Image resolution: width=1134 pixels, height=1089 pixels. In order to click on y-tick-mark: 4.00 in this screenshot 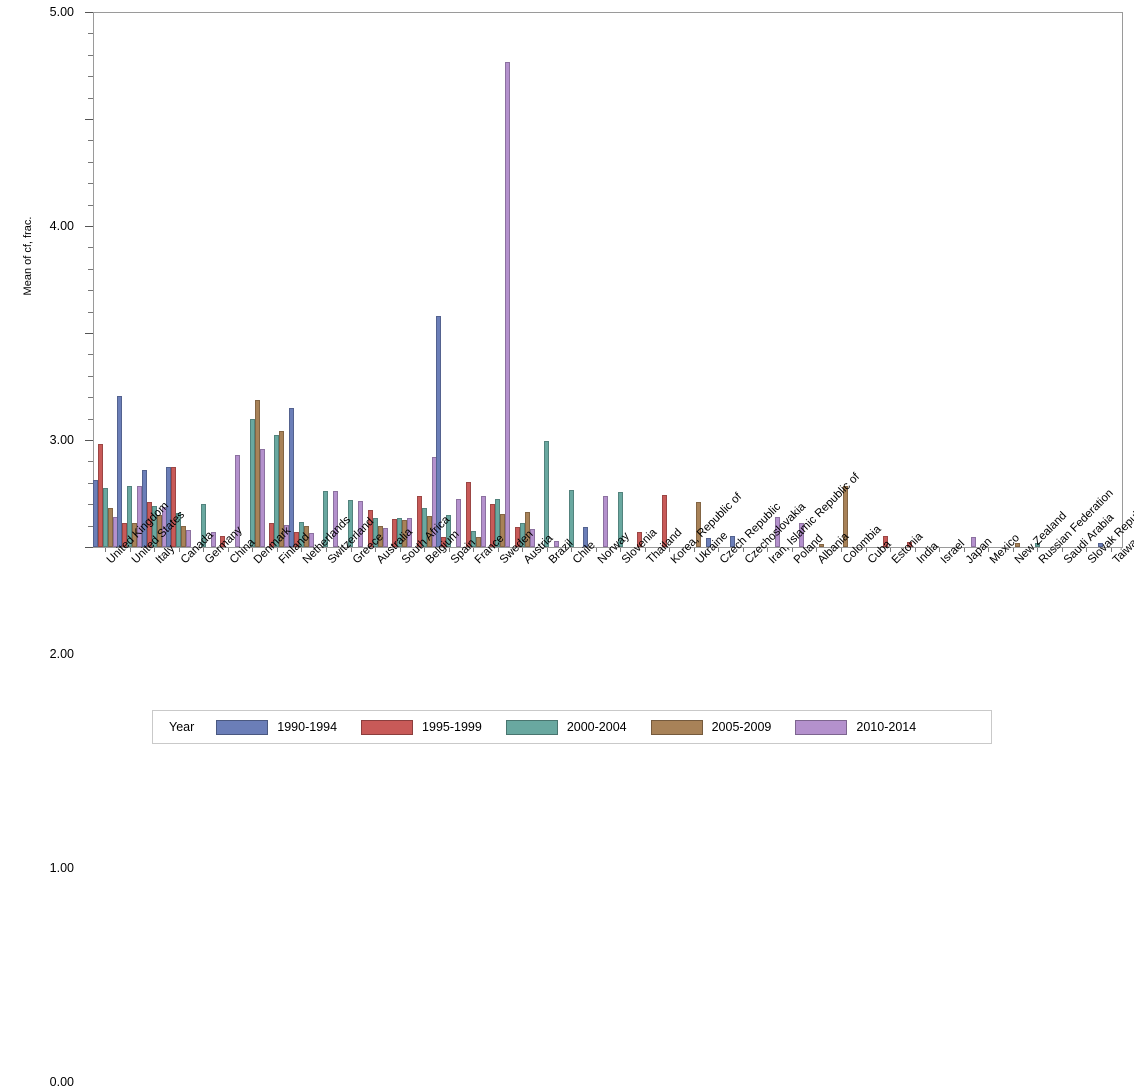, I will do `click(71, 175)`.